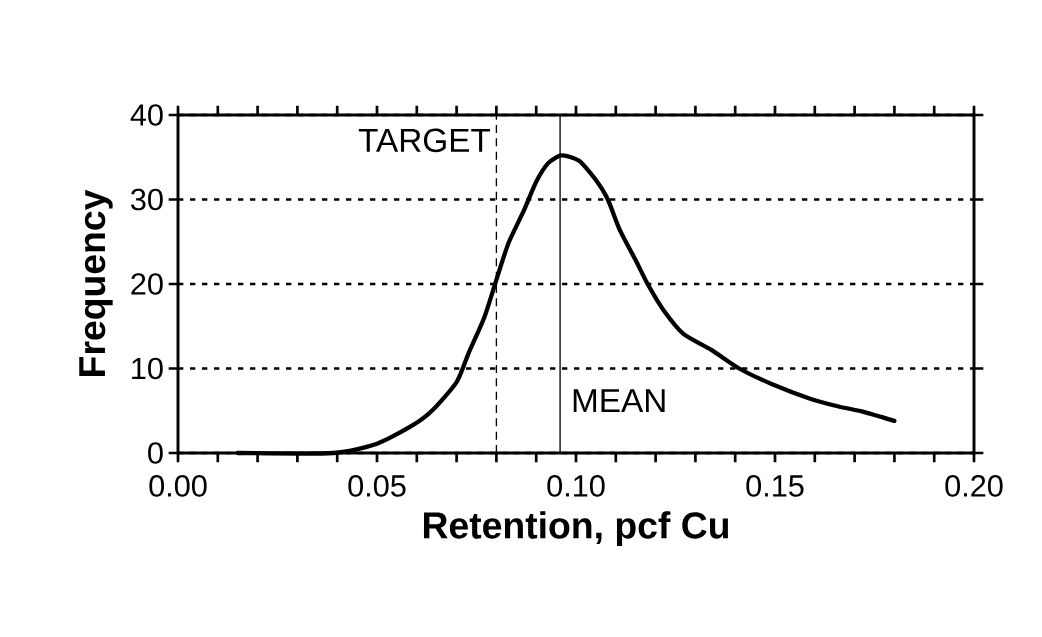 This screenshot has height=637, width=1042. I want to click on x-tick-label: 0.10, so click(576, 486).